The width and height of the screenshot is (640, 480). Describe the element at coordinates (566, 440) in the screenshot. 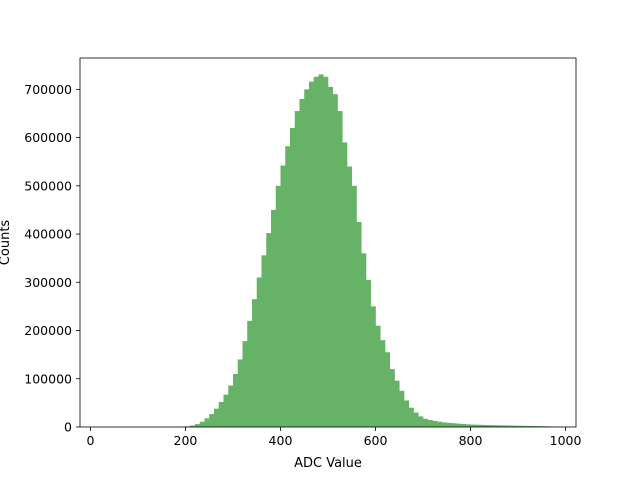

I see `x-tick-label: 1000` at that location.